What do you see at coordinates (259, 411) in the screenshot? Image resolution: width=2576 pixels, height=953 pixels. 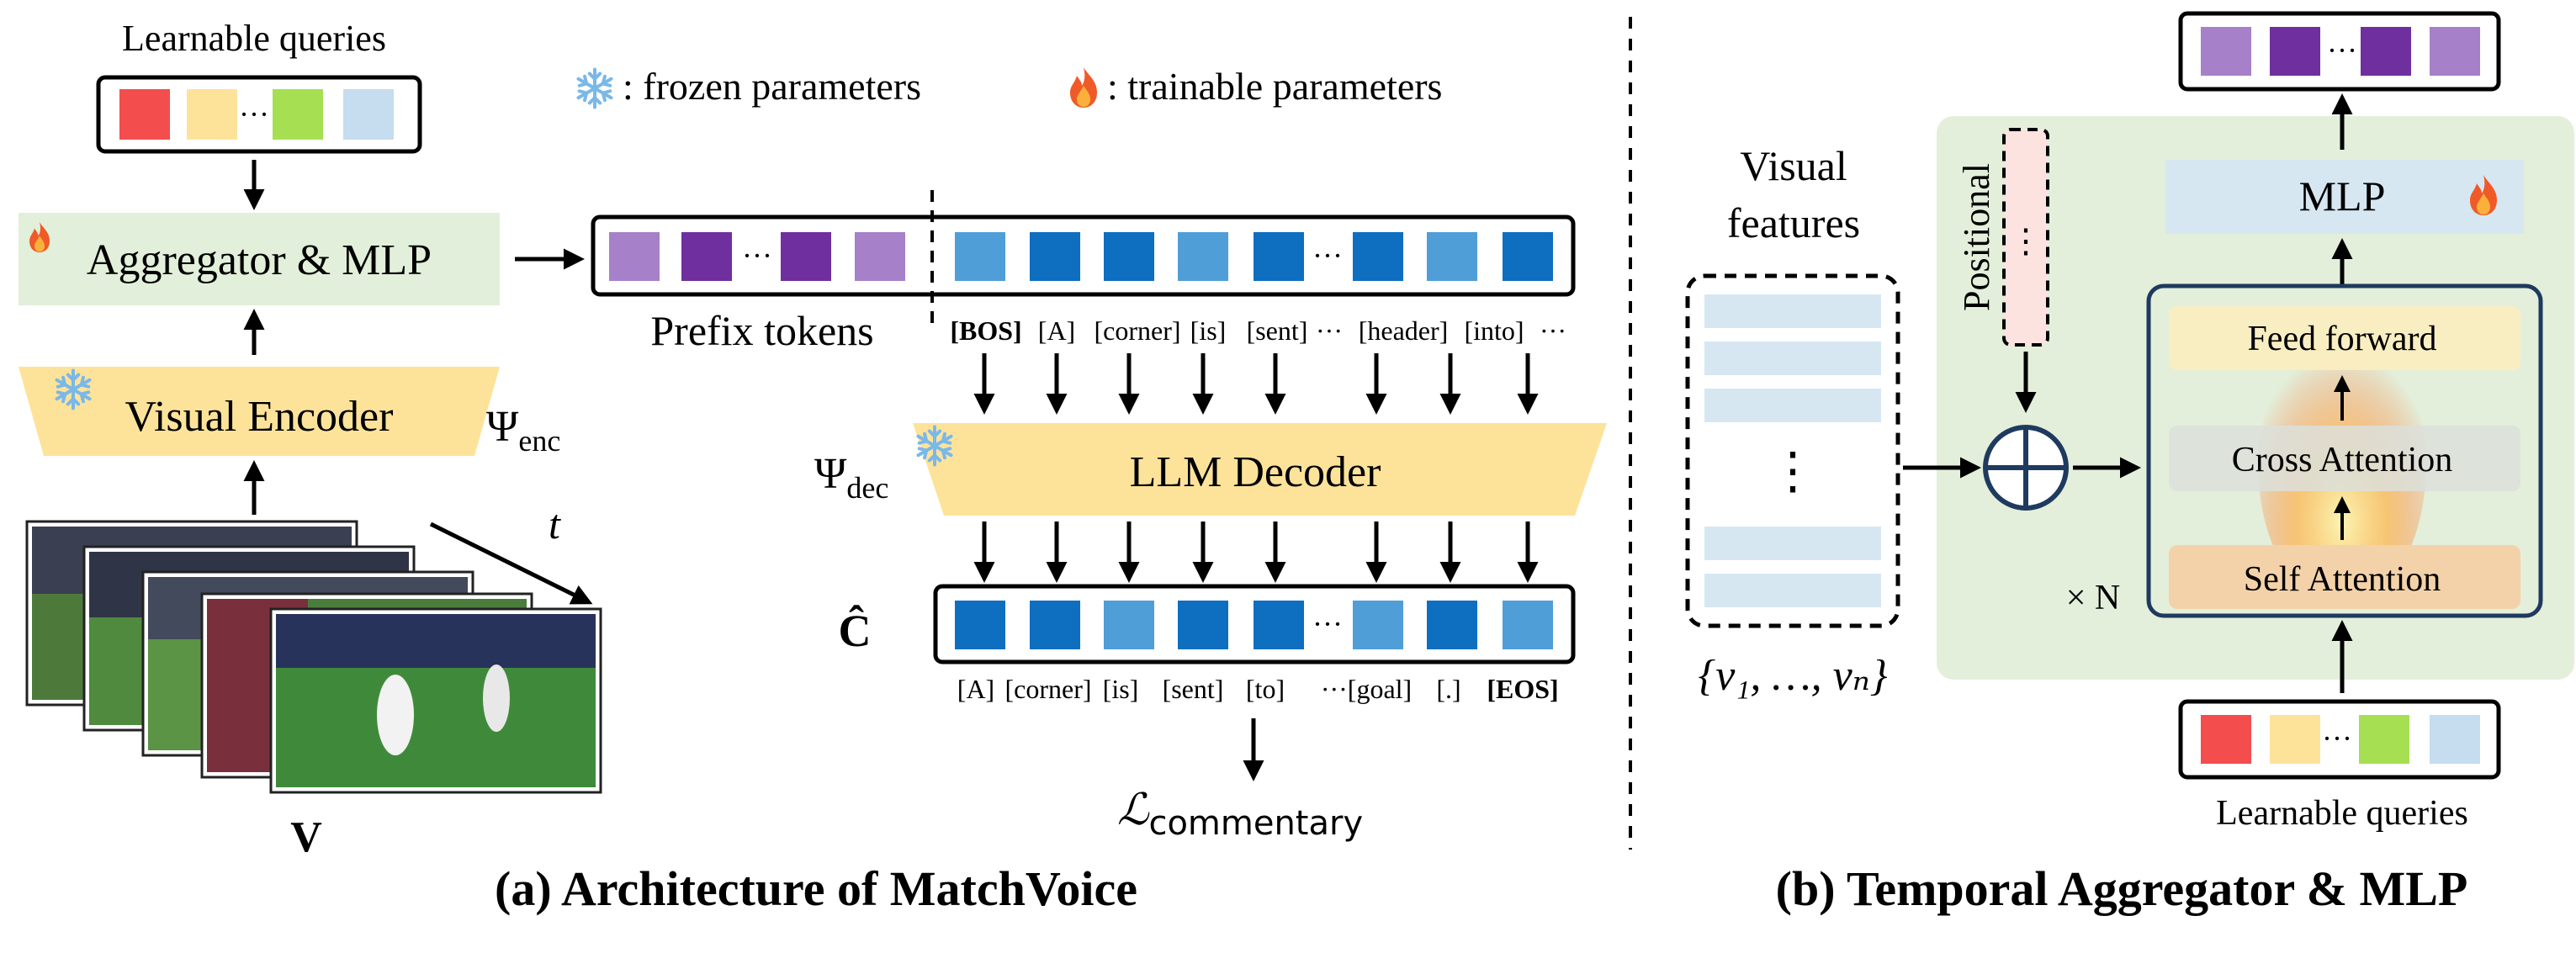 I see `visual-encoder-block` at bounding box center [259, 411].